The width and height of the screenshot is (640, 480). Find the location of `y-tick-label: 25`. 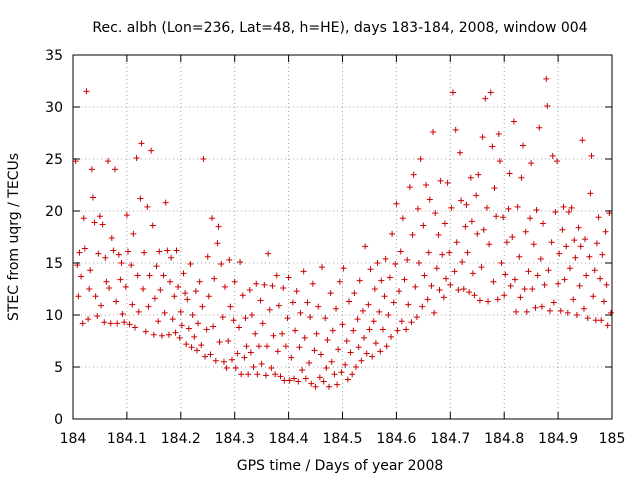

y-tick-label: 25 is located at coordinates (54, 160).